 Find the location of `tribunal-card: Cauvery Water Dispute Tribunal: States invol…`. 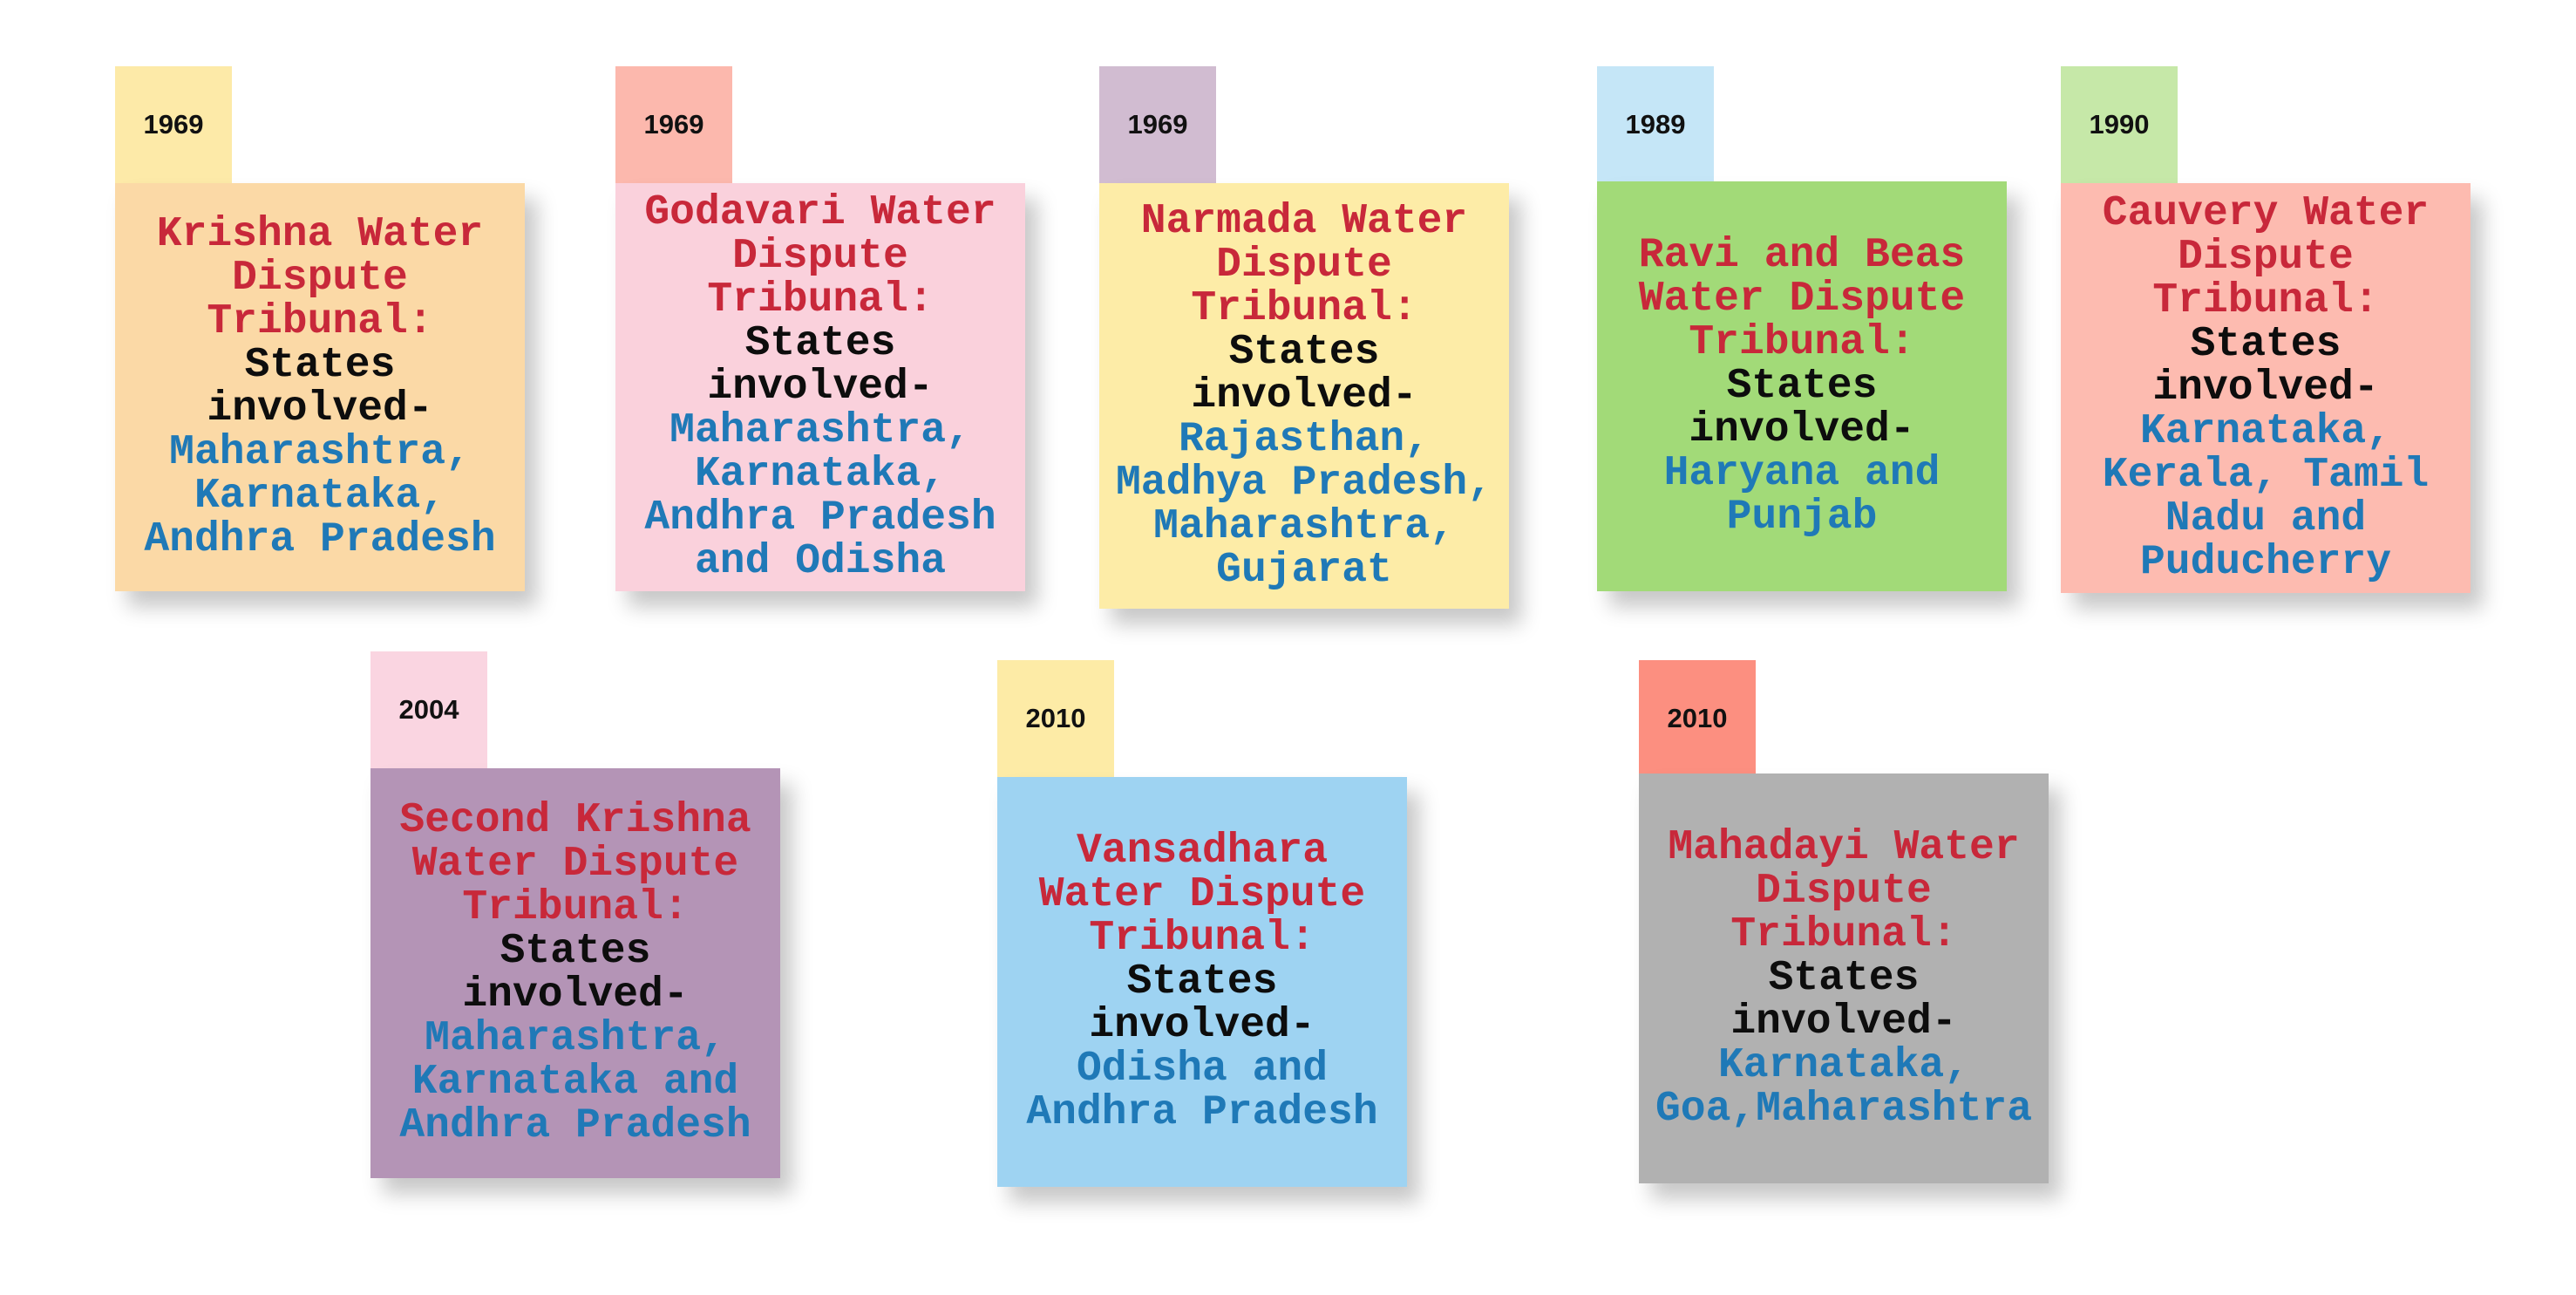

tribunal-card: Cauvery Water Dispute Tribunal: States invol… is located at coordinates (2266, 388).